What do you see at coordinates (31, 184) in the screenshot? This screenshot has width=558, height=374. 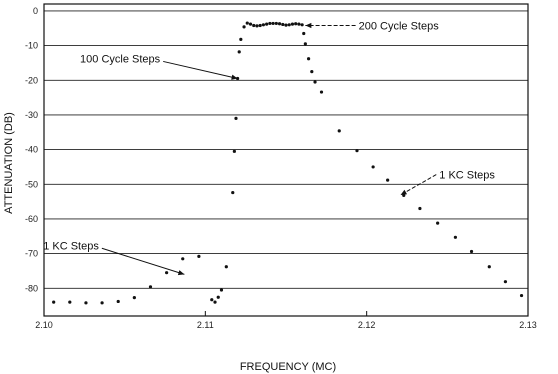 I see `y-tick-label: -50` at bounding box center [31, 184].